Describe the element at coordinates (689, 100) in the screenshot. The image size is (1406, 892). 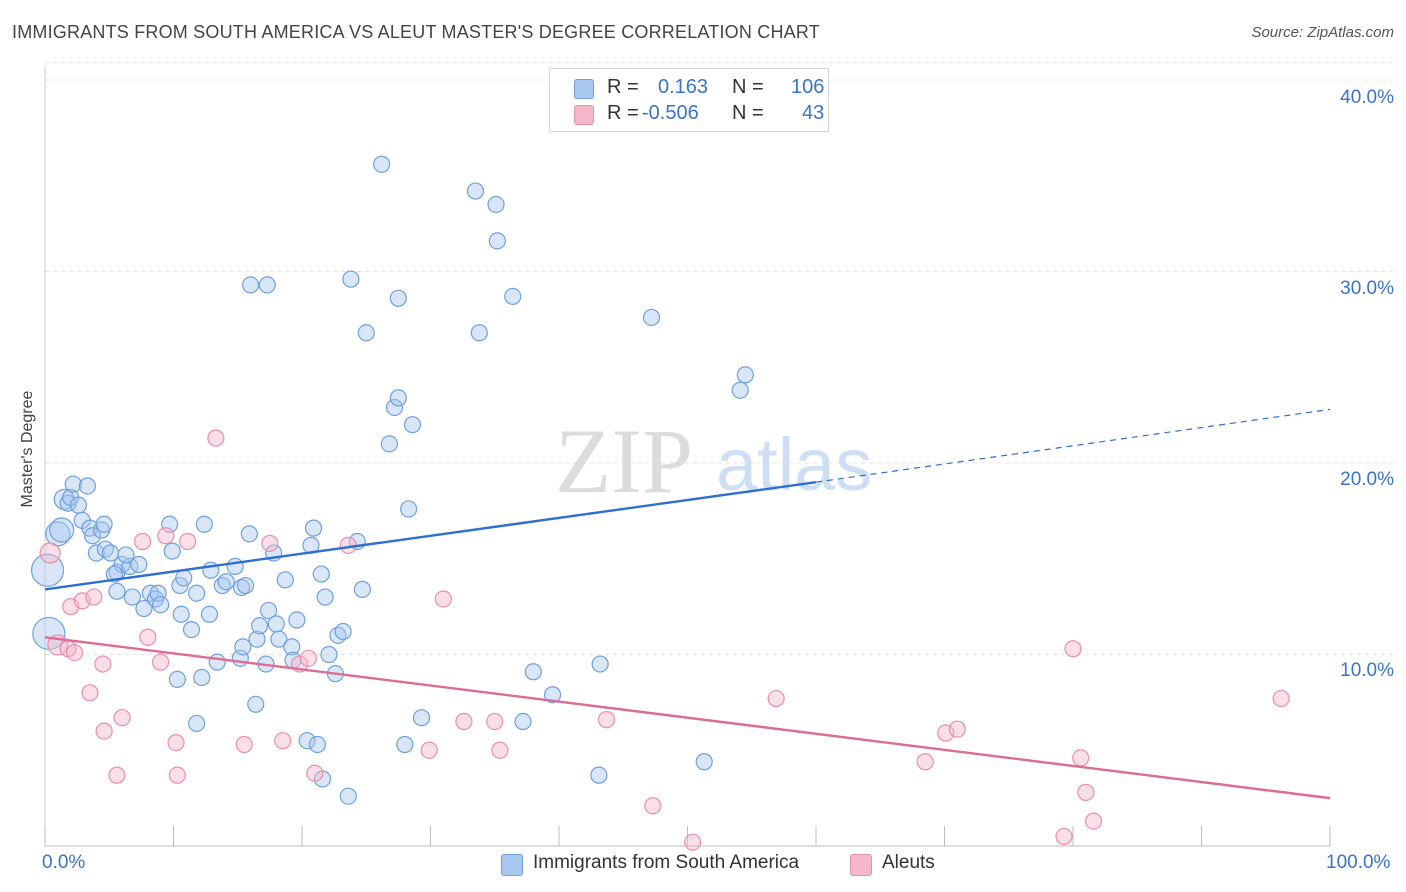
I see `correlation-legend: R = 0.163 N = 106 R = -0.506 N = 43` at that location.